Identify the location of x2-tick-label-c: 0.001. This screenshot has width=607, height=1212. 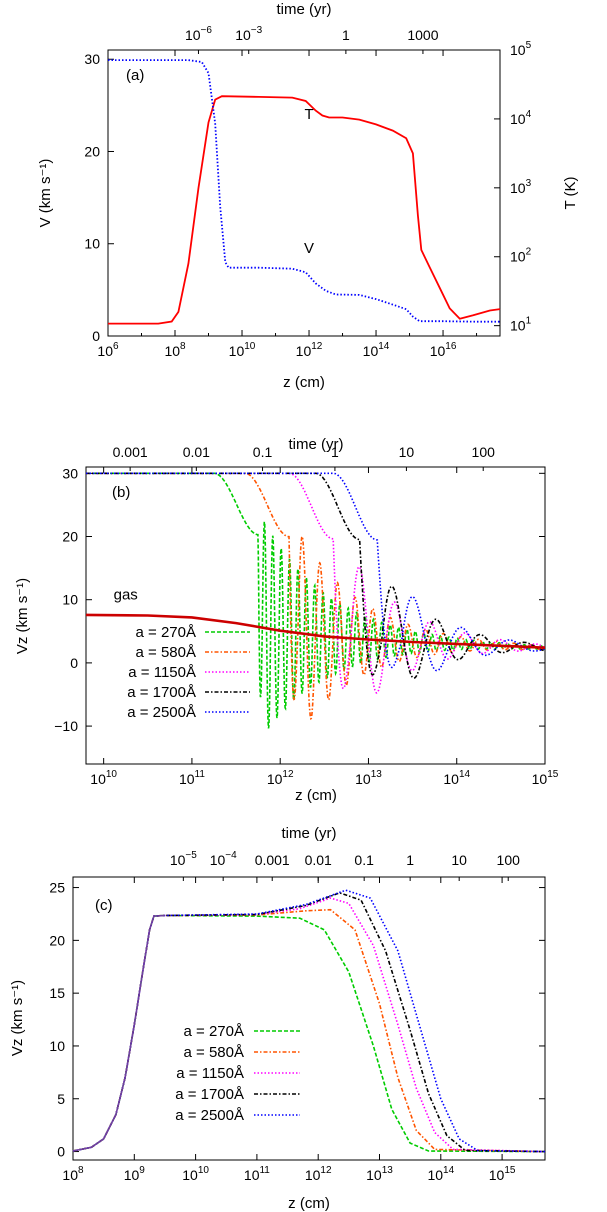
(272, 860).